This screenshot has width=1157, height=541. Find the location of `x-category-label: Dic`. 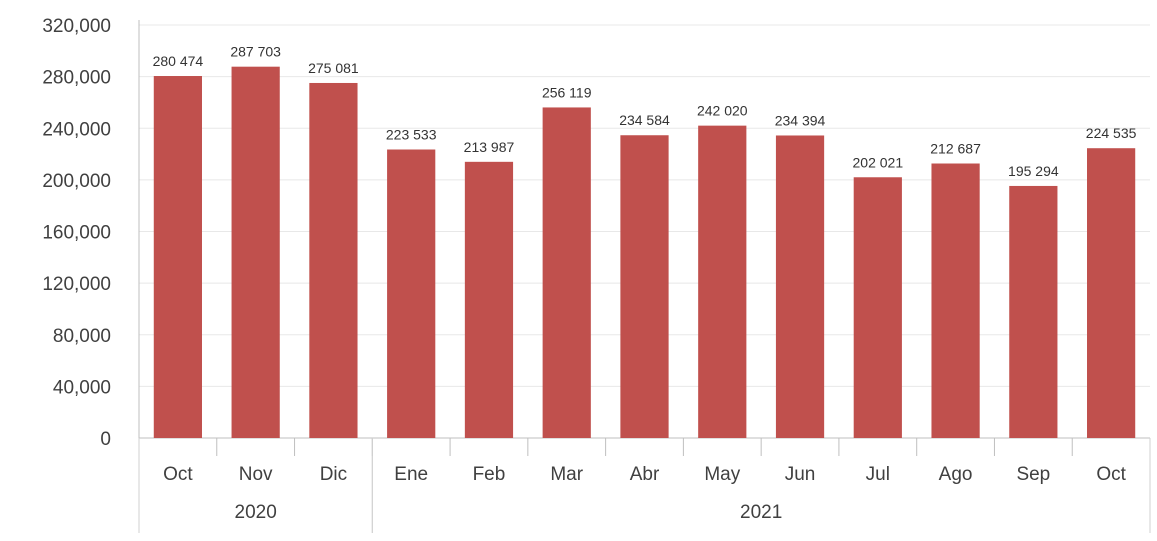

x-category-label: Dic is located at coordinates (333, 474).